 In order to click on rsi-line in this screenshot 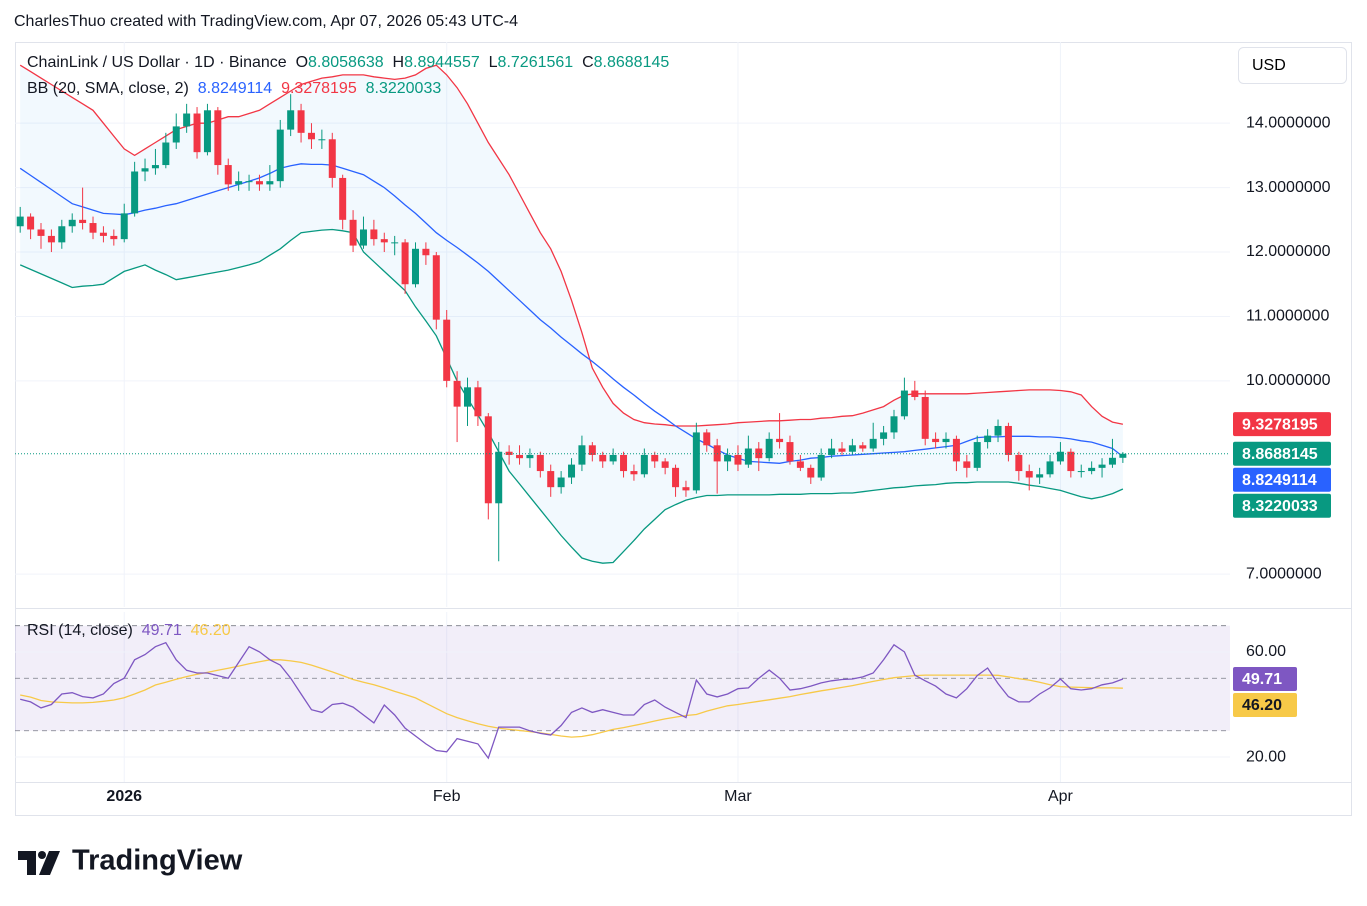, I will do `click(572, 700)`.